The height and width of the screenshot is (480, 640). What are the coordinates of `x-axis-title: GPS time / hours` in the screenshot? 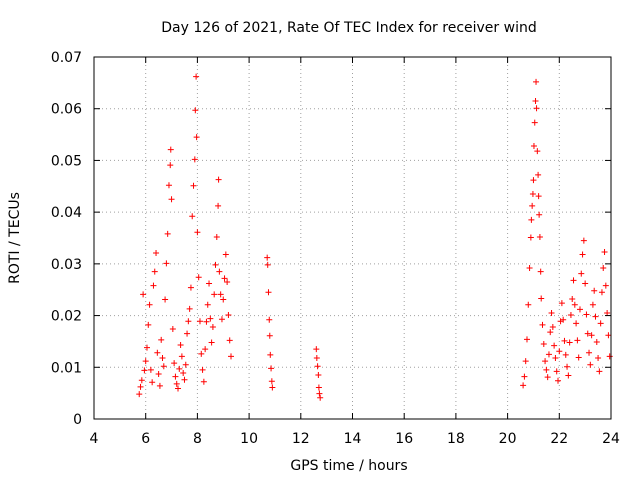 It's located at (348, 466).